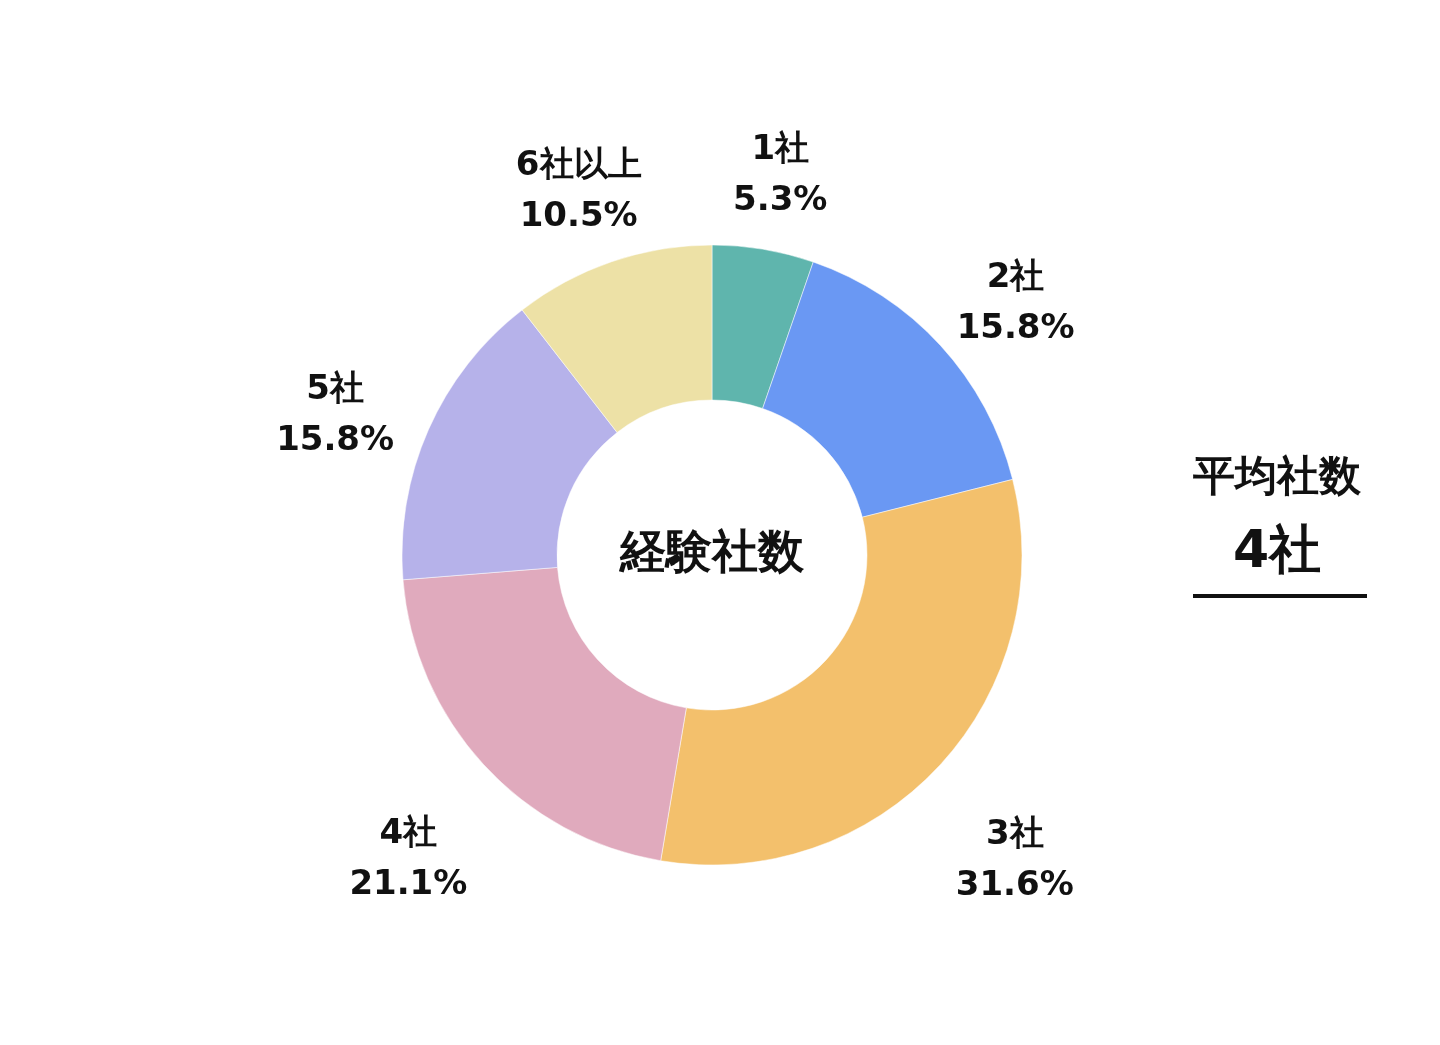  I want to click on slice-label: 2社, so click(1015, 274).